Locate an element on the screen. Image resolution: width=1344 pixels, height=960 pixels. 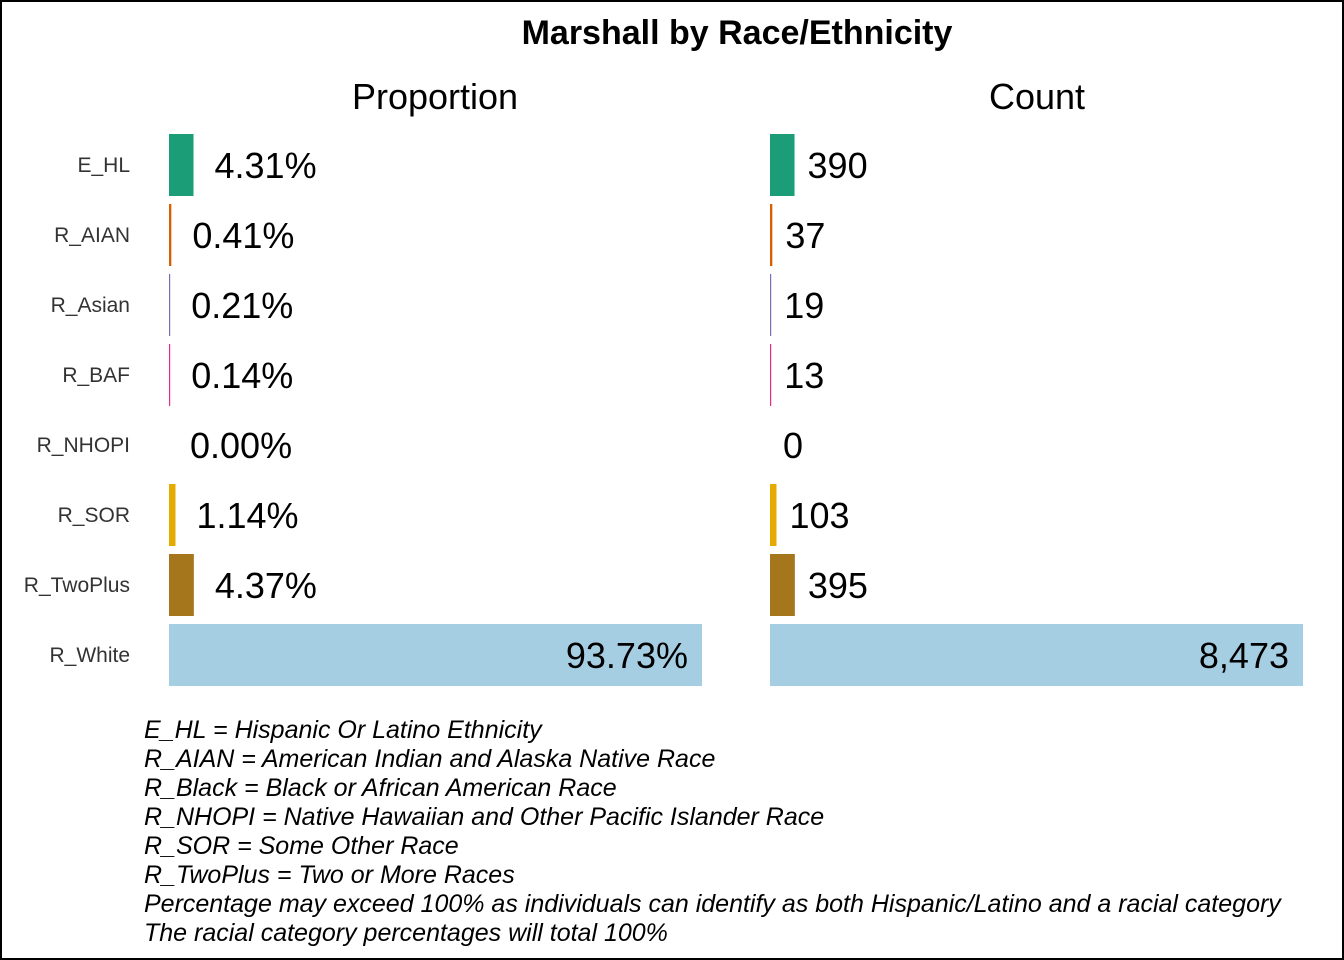
data-label: 13 is located at coordinates (804, 375).